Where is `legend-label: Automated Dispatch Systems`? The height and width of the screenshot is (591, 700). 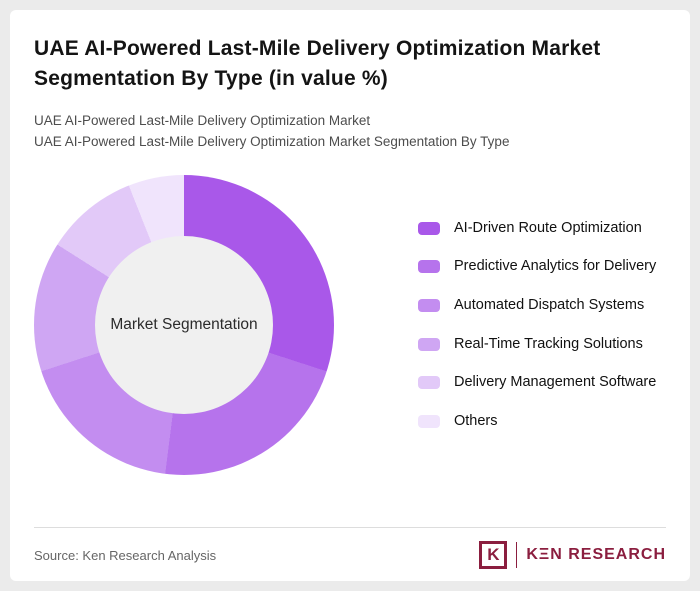
legend-label: Automated Dispatch Systems is located at coordinates (549, 305).